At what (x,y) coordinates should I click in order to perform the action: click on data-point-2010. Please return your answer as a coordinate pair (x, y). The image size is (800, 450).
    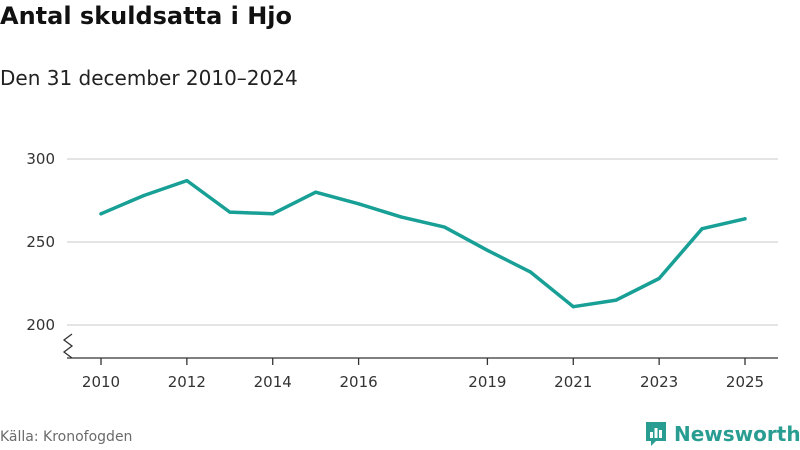
    Looking at the image, I should click on (101, 214).